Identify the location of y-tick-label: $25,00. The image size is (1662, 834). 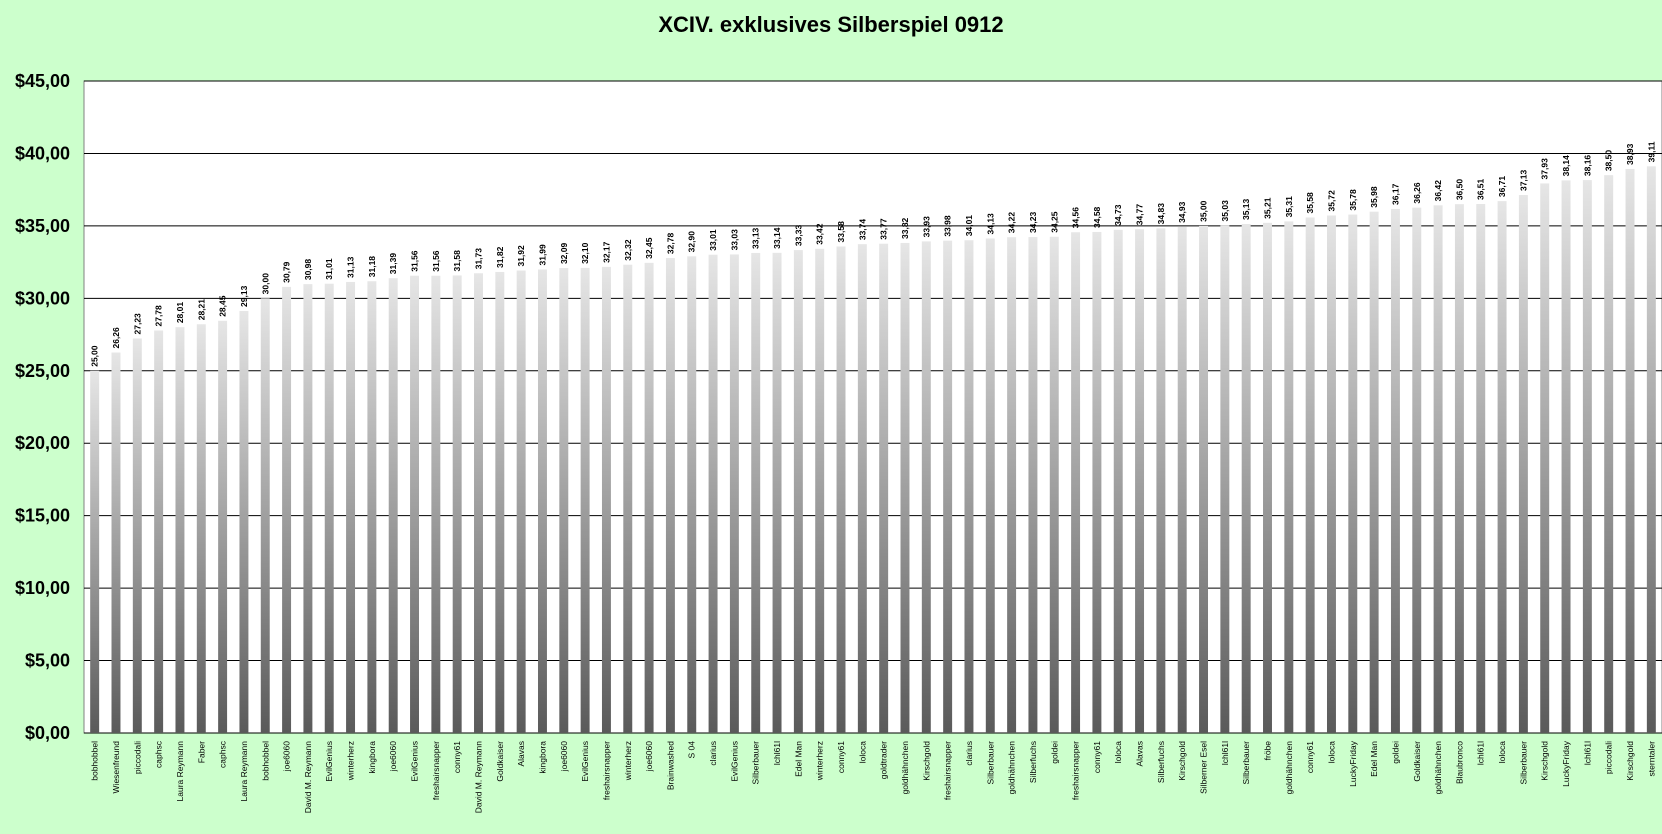
(42, 371).